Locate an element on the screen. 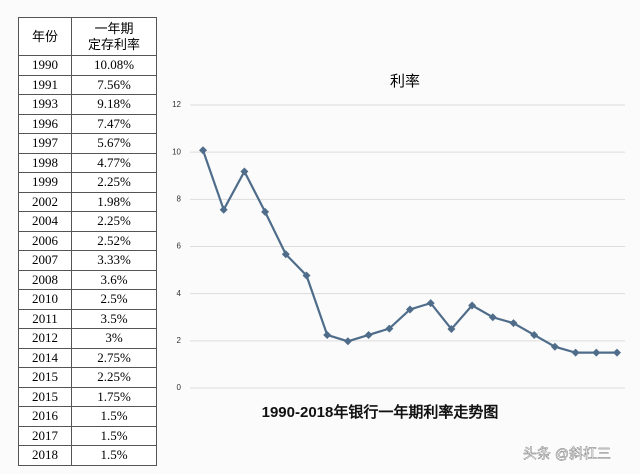 Image resolution: width=640 pixels, height=474 pixels. header-line: 定存利率 is located at coordinates (113, 44).